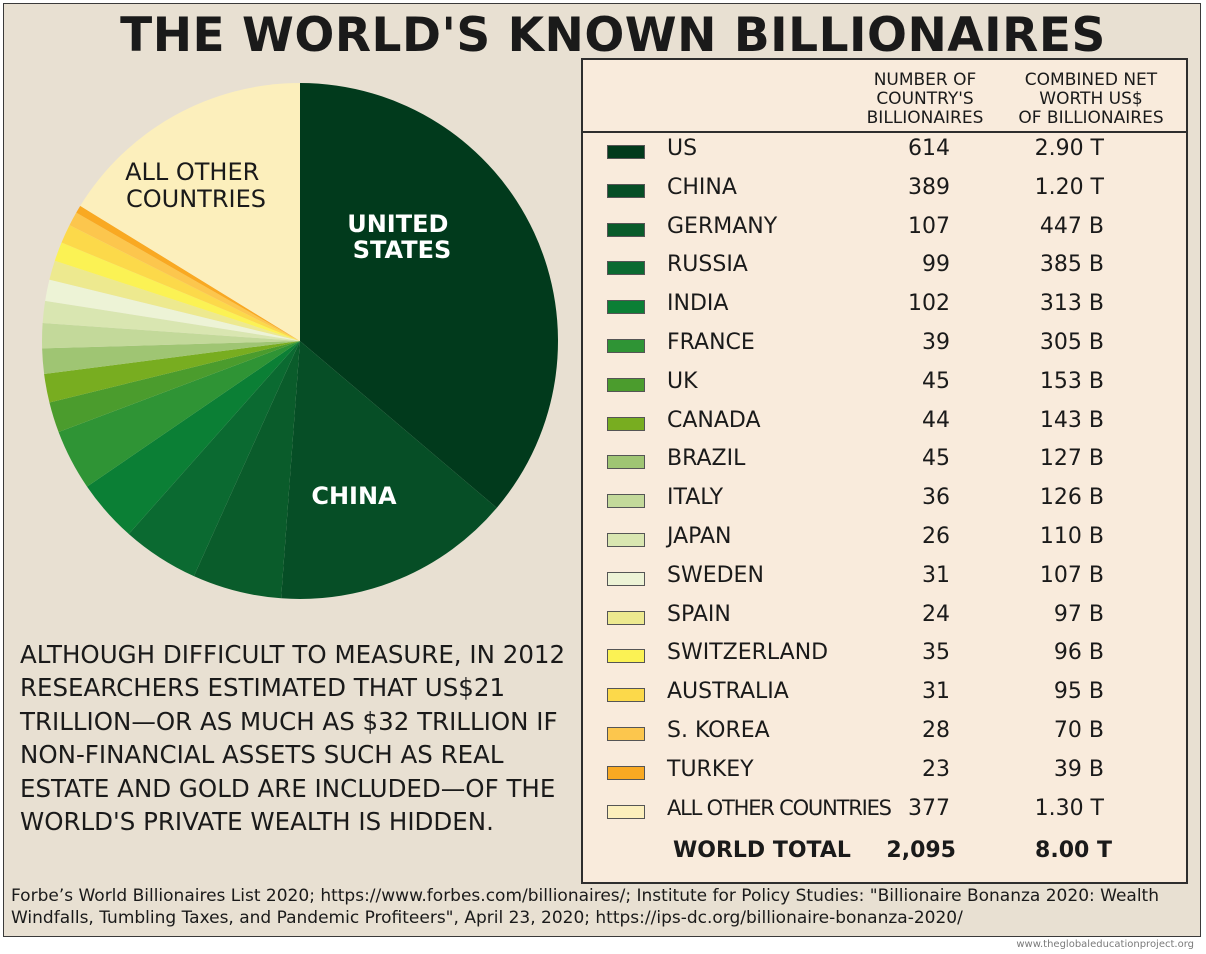 Image resolution: width=1206 pixels, height=954 pixels. Describe the element at coordinates (1078, 692) in the screenshot. I see `net-worth: 95 B` at that location.